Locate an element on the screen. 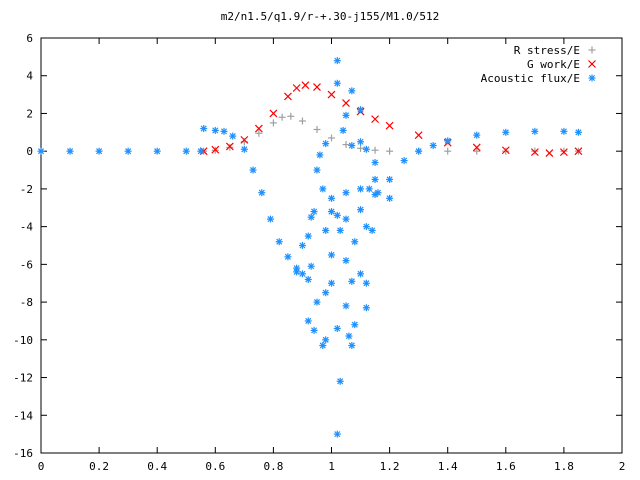 This screenshot has width=640, height=480. x-tick-label: 0.6 is located at coordinates (215, 466).